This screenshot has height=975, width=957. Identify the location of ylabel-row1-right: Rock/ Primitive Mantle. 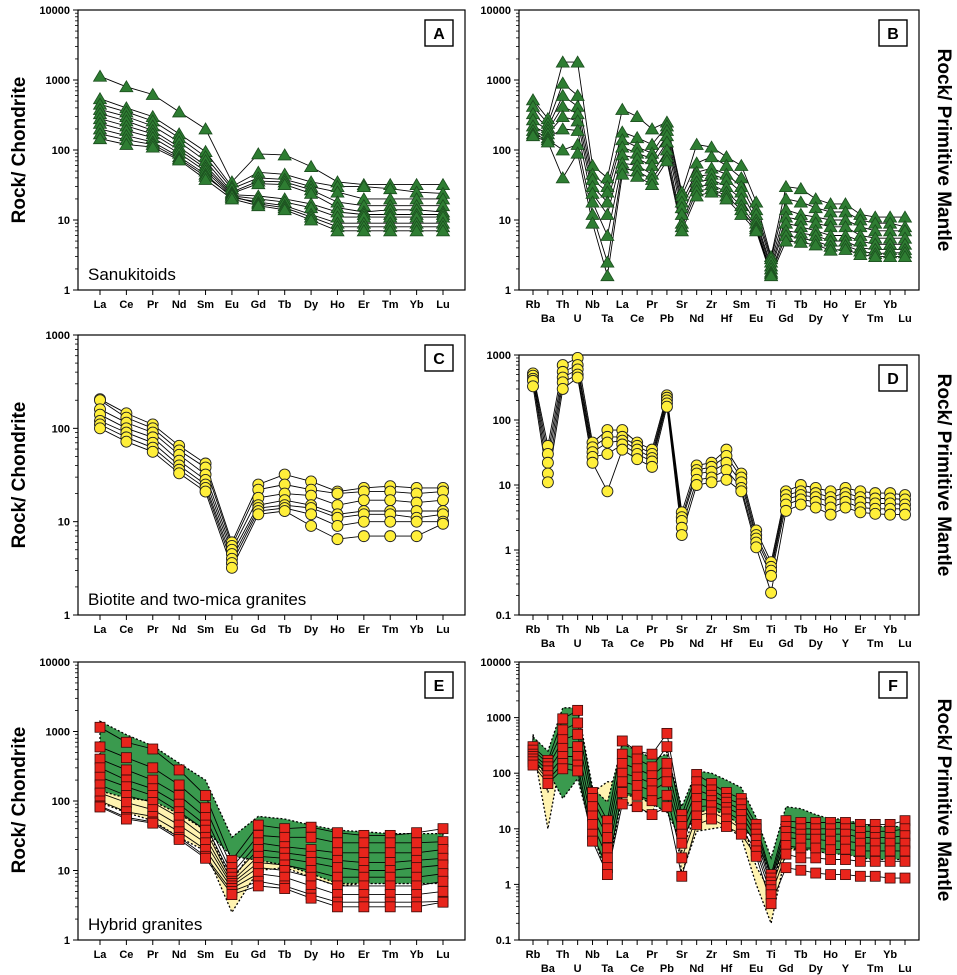
(943, 150).